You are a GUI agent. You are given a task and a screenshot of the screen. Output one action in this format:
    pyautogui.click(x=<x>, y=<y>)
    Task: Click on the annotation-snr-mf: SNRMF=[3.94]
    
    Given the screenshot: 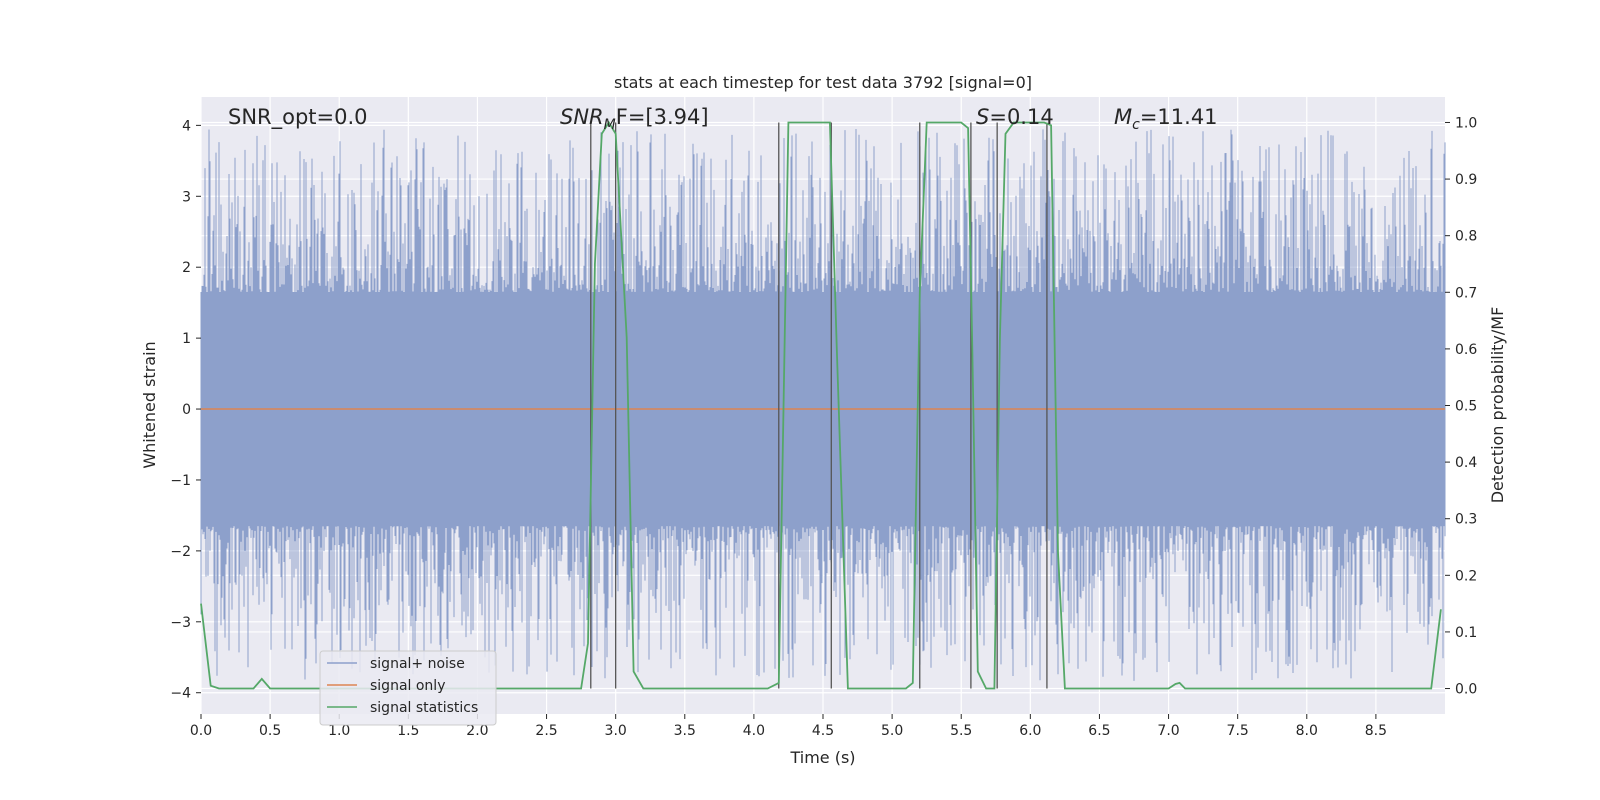 What is the action you would take?
    pyautogui.click(x=634, y=119)
    